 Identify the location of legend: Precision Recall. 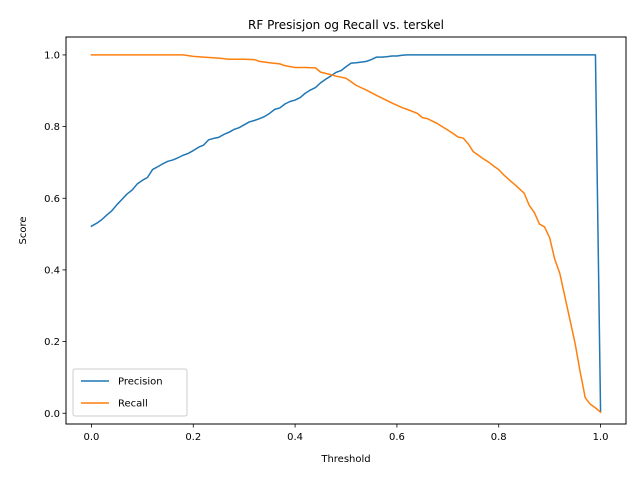
(130, 392).